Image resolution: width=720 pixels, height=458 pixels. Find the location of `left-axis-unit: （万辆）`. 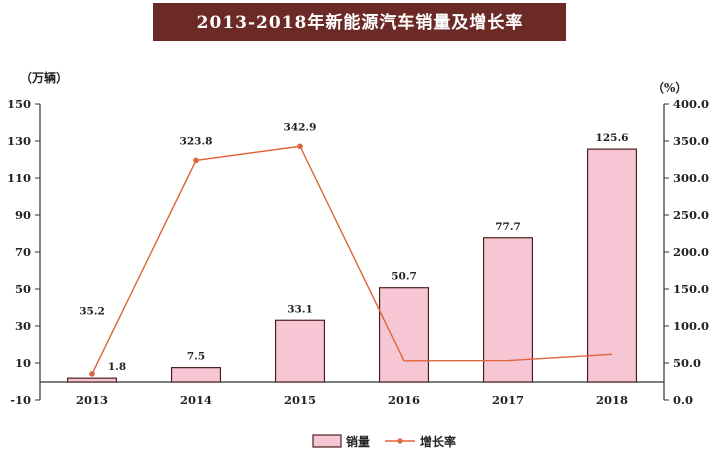

left-axis-unit: （万辆） is located at coordinates (44, 77).